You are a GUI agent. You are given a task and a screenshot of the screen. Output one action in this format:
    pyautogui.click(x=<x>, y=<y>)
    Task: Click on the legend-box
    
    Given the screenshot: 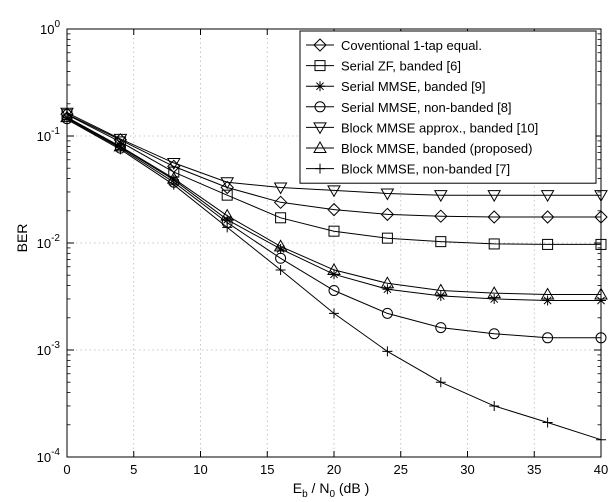 What is the action you would take?
    pyautogui.click(x=448, y=107)
    